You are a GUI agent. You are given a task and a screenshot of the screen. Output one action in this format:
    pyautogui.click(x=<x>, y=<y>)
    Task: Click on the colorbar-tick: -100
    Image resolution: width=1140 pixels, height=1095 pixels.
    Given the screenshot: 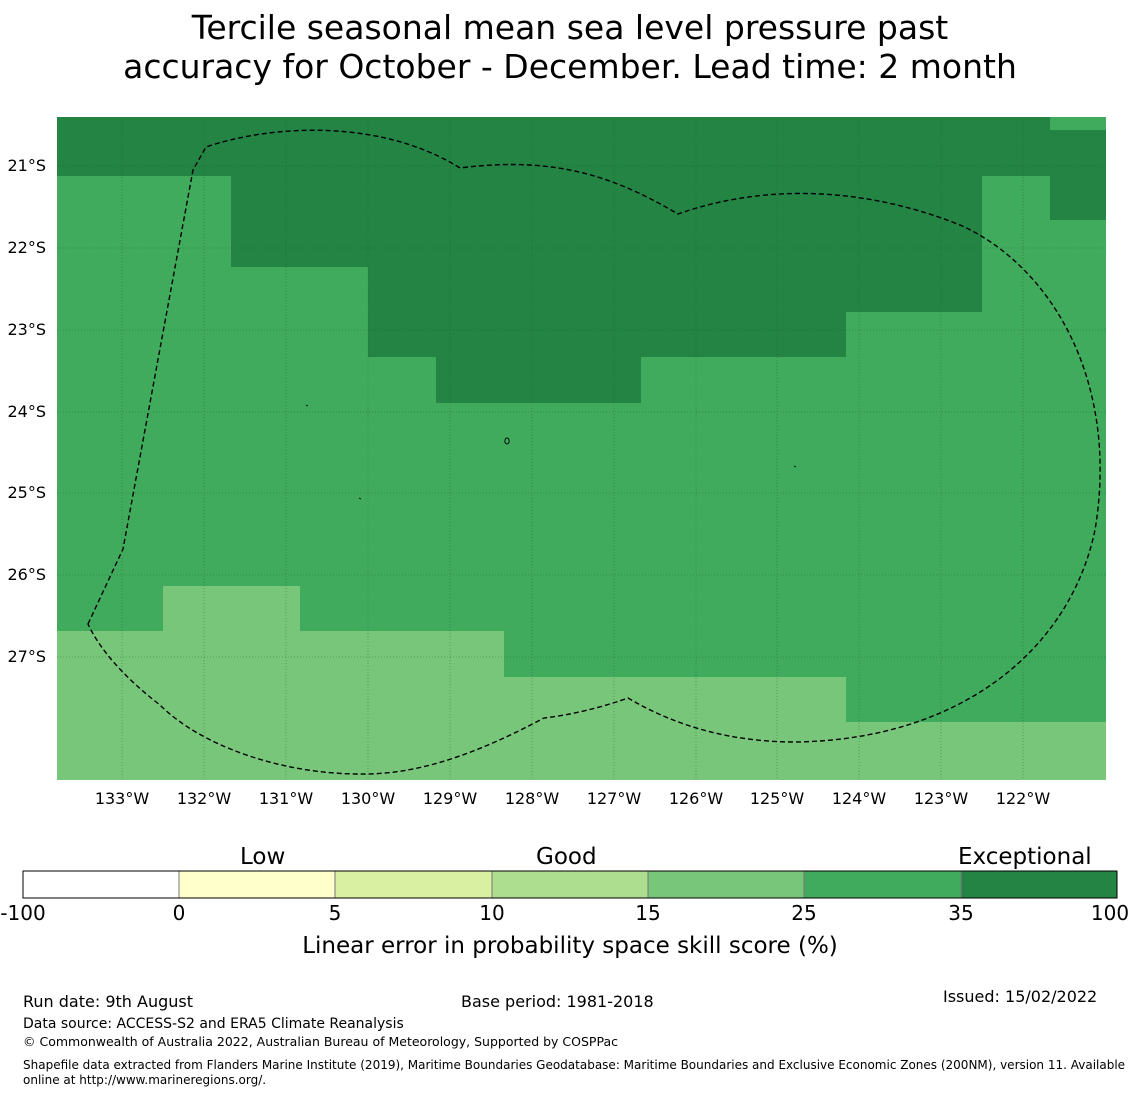 What is the action you would take?
    pyautogui.click(x=23, y=913)
    